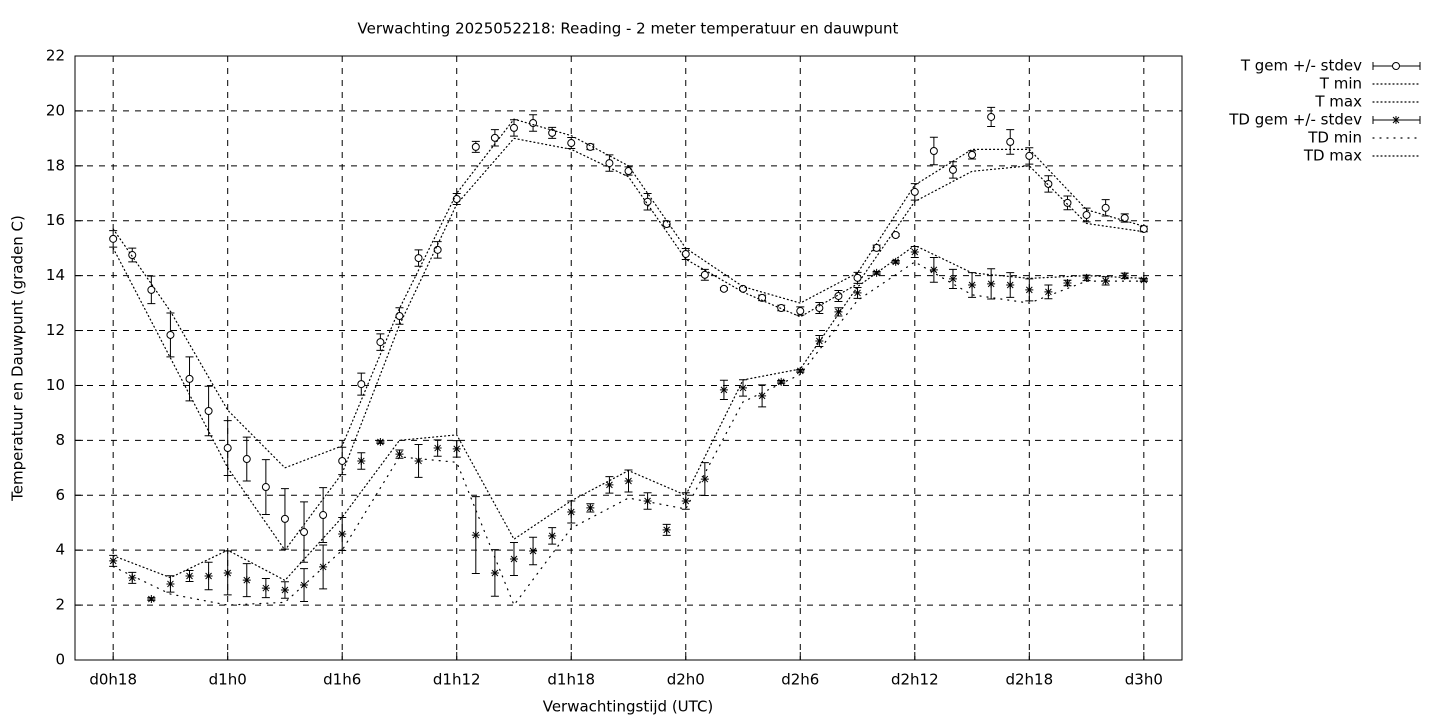  Describe the element at coordinates (1295, 120) in the screenshot. I see `legend-label: TD gem +/- stdev` at that location.